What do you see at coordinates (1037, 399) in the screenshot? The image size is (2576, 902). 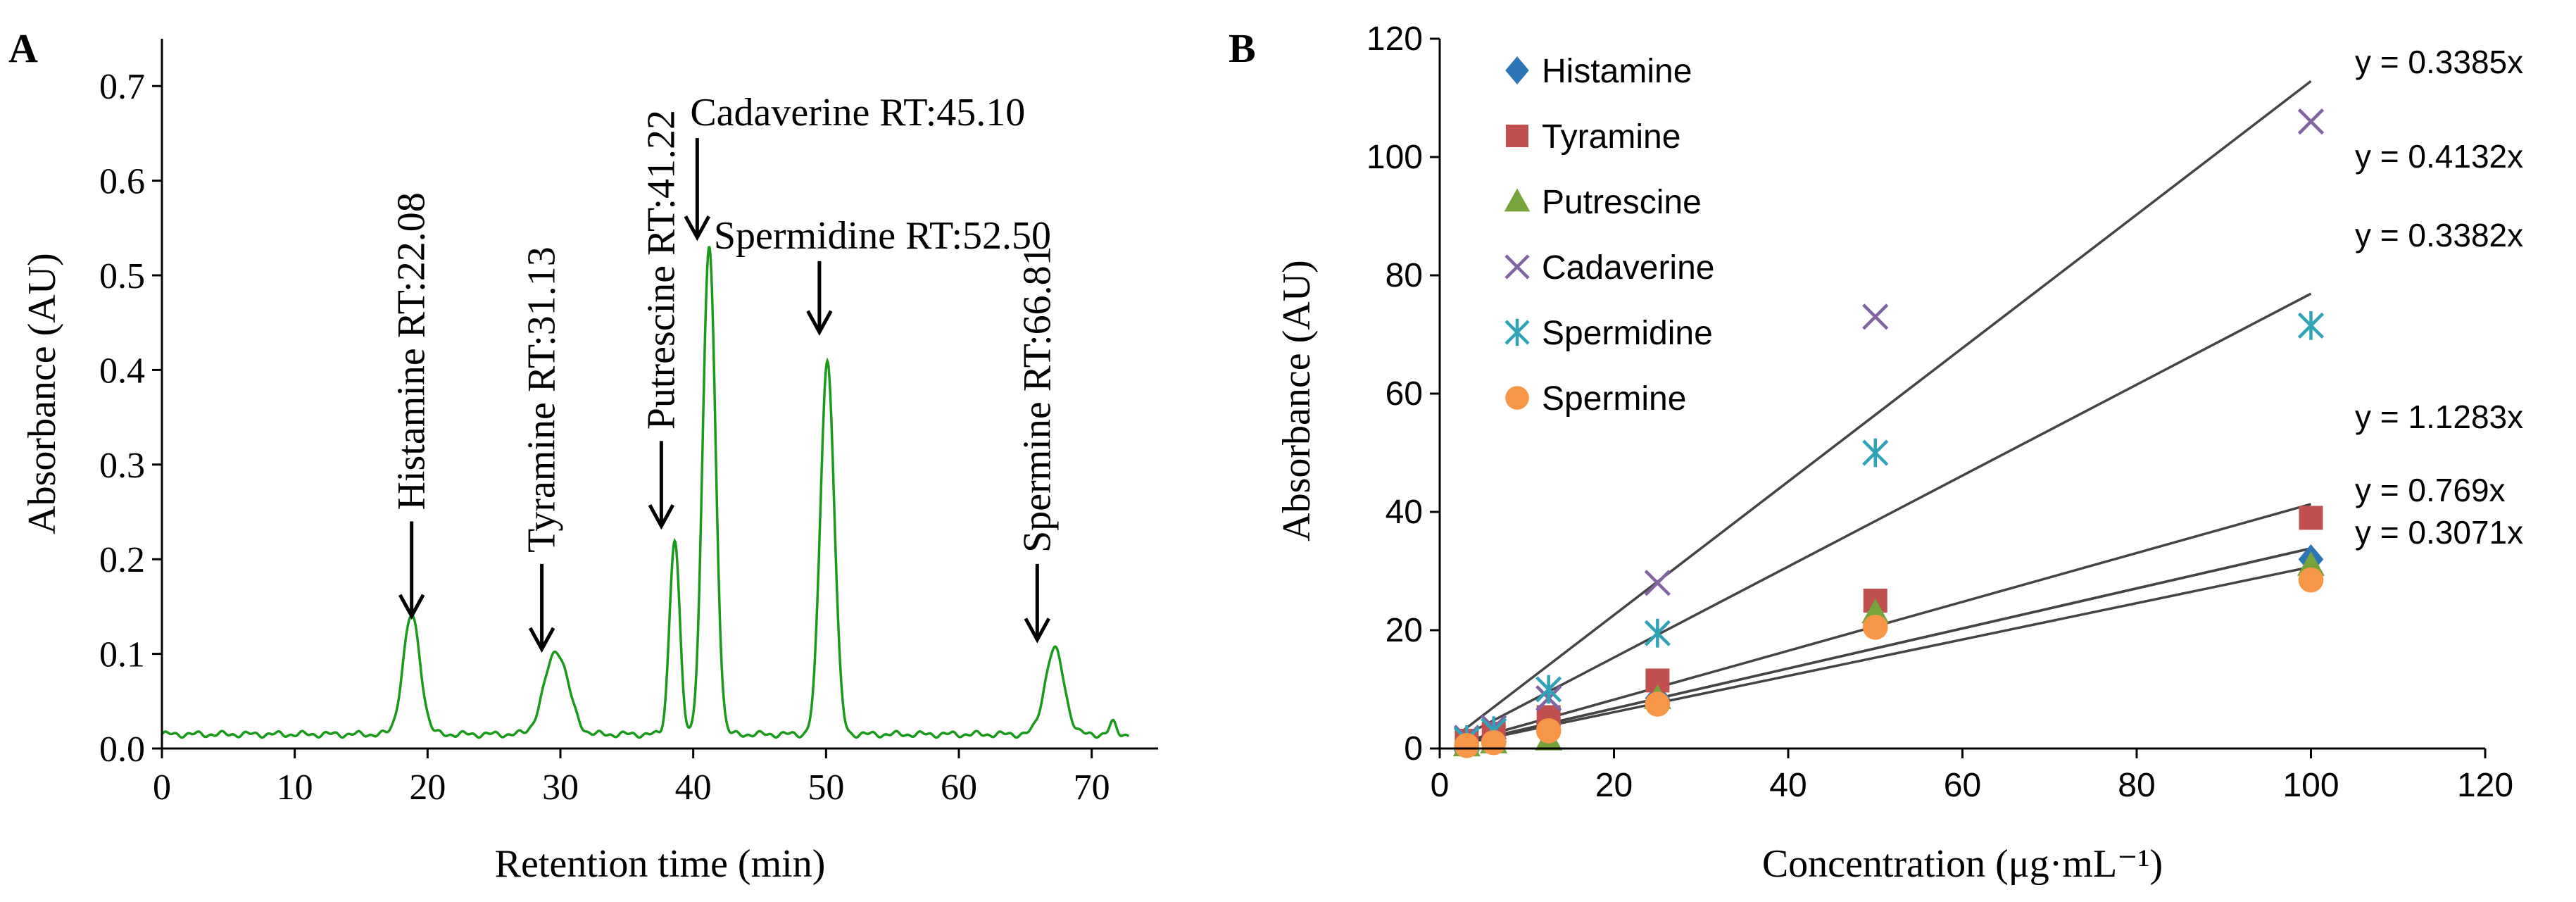 I see `peak-label: Spermine RT:66.81` at bounding box center [1037, 399].